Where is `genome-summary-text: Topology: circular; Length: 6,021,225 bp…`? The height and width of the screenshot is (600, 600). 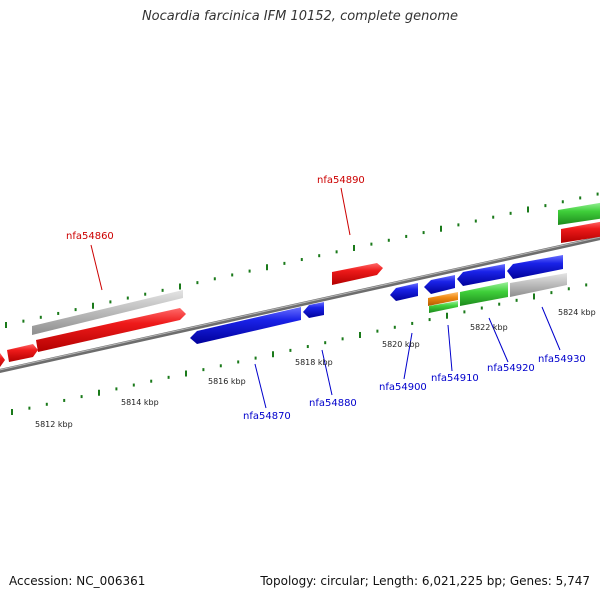 genome-summary-text: Topology: circular; Length: 6,021,225 bp… is located at coordinates (425, 581).